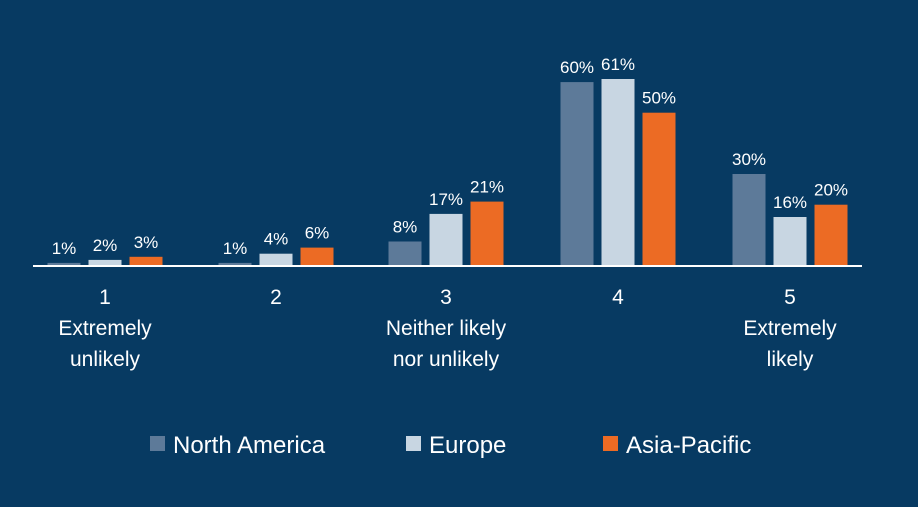 The height and width of the screenshot is (507, 918). Describe the element at coordinates (618, 64) in the screenshot. I see `data-label: 61%` at that location.